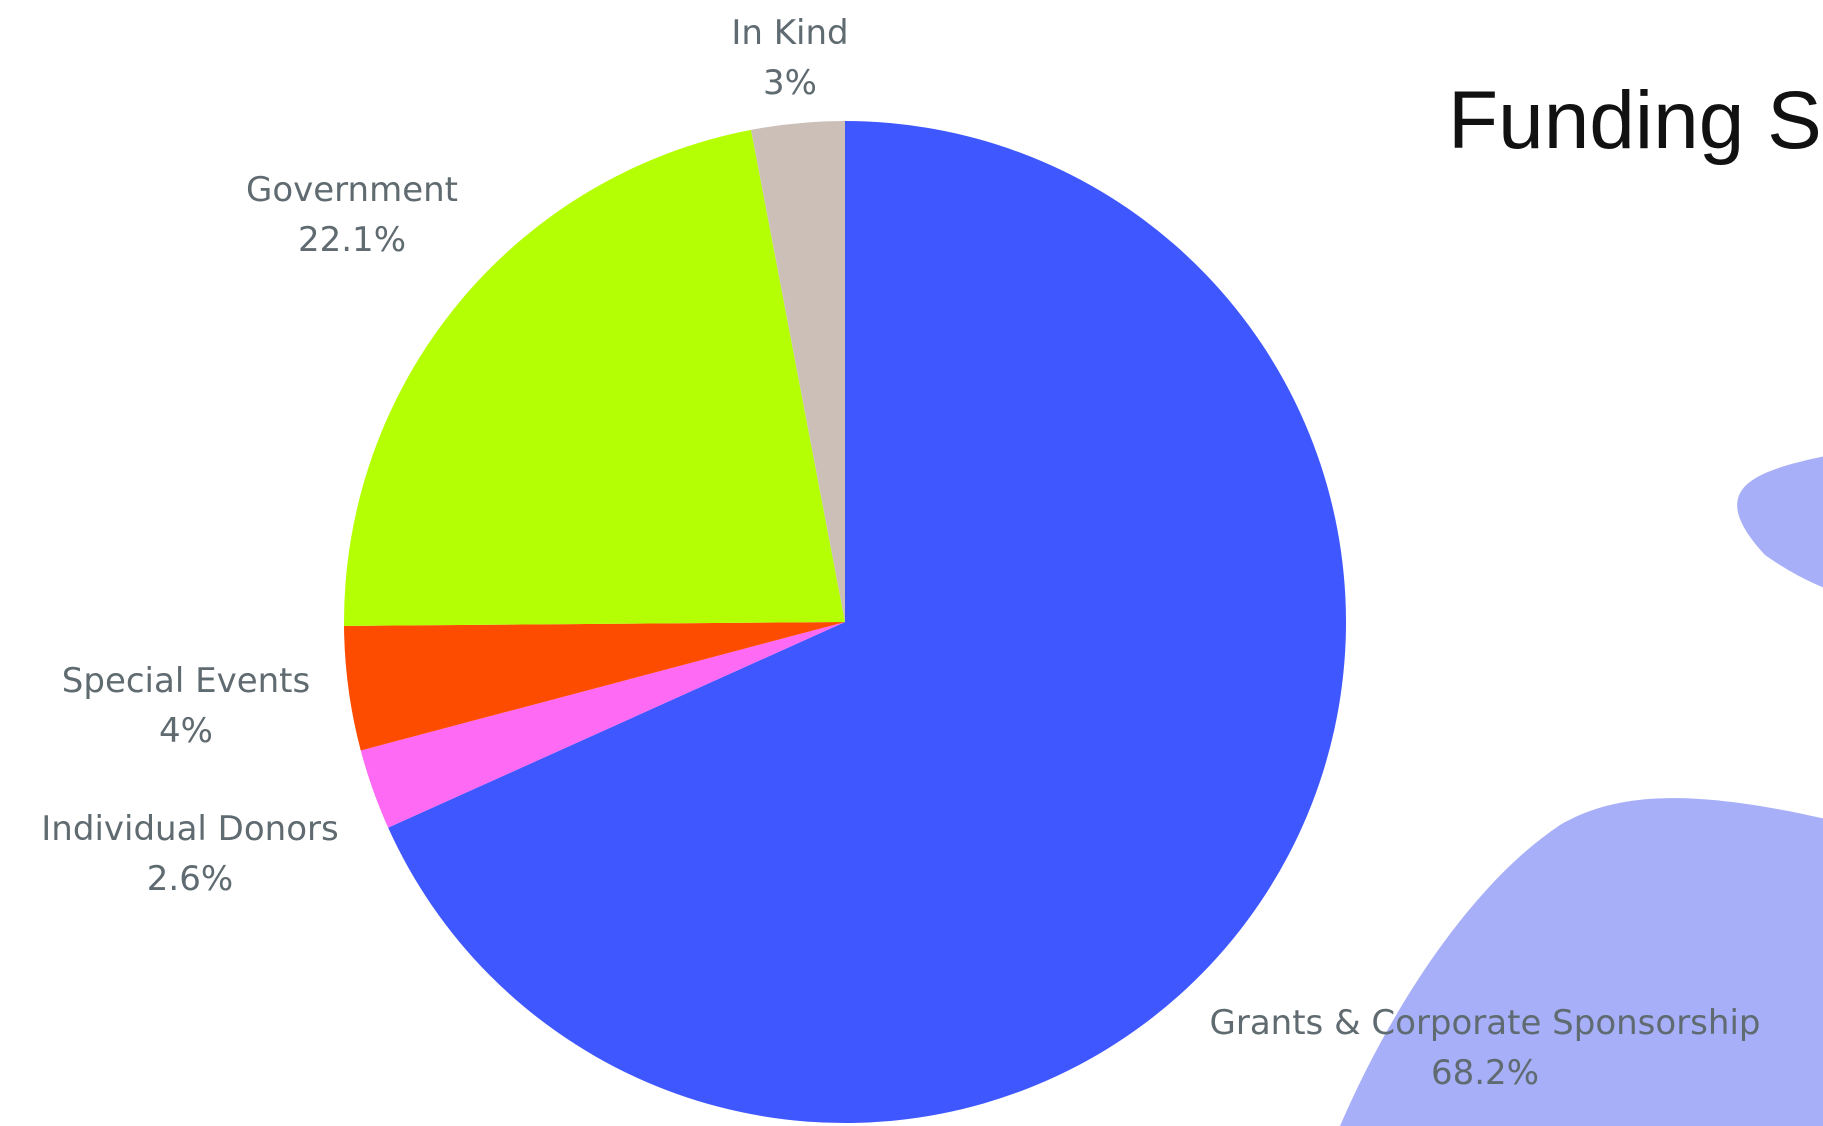 The image size is (1823, 1126). What do you see at coordinates (1581, 962) in the screenshot?
I see `decorative-blob-lower` at bounding box center [1581, 962].